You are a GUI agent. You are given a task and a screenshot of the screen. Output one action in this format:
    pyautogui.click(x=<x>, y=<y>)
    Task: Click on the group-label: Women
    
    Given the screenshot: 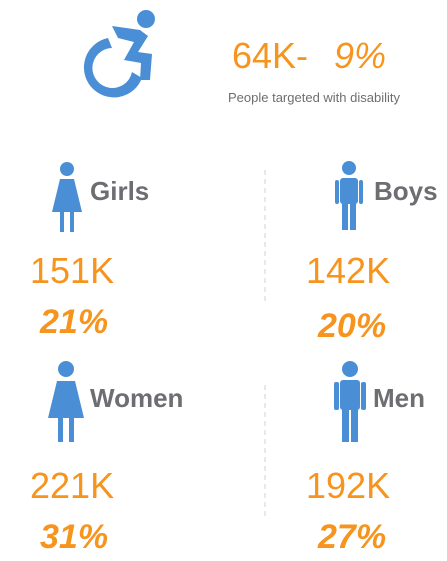 What is the action you would take?
    pyautogui.click(x=136, y=398)
    